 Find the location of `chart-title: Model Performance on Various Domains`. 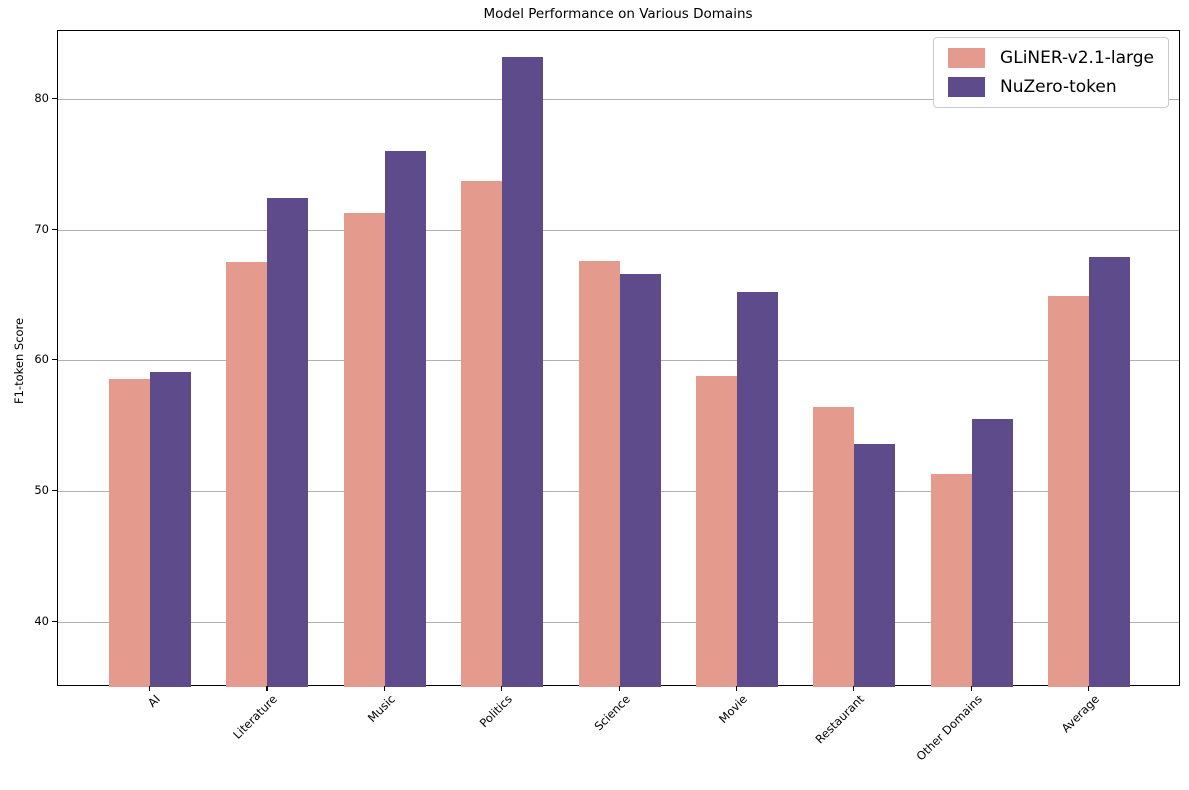

chart-title: Model Performance on Various Domains is located at coordinates (618, 14).